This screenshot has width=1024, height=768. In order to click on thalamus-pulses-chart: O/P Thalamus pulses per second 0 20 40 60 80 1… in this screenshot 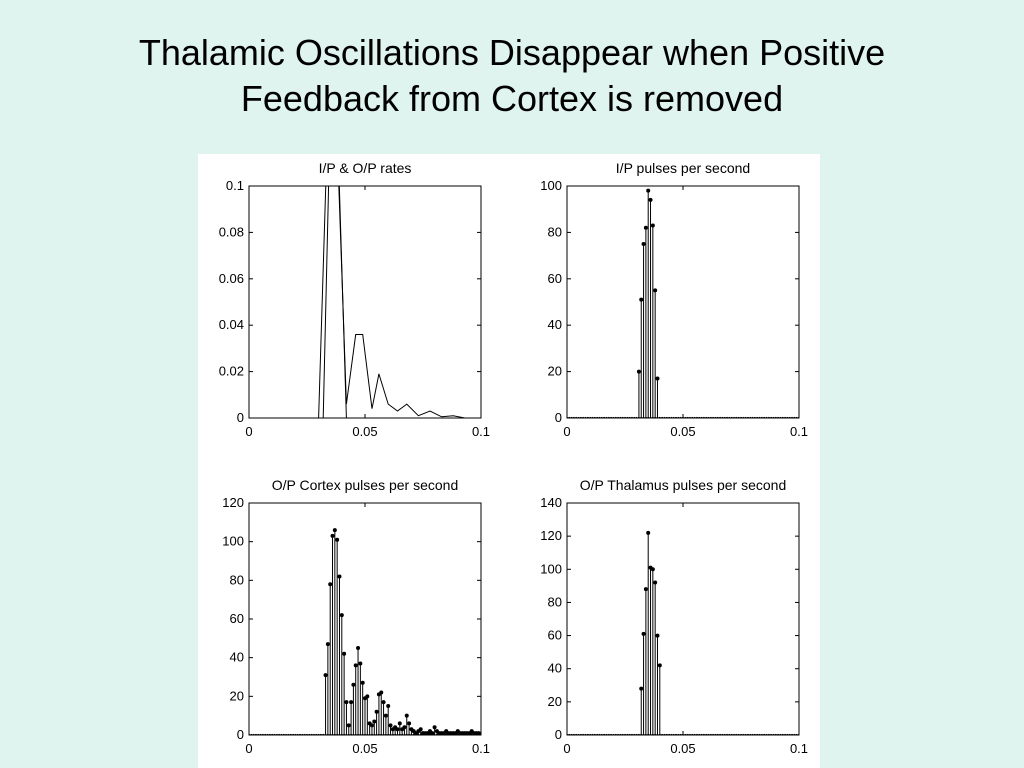, I will do `click(674, 616)`.